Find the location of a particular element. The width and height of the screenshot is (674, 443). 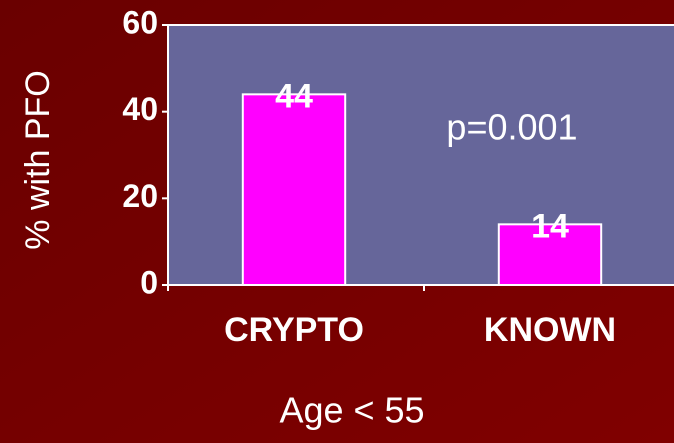

x-tick-label: KNOWN is located at coordinates (550, 330).